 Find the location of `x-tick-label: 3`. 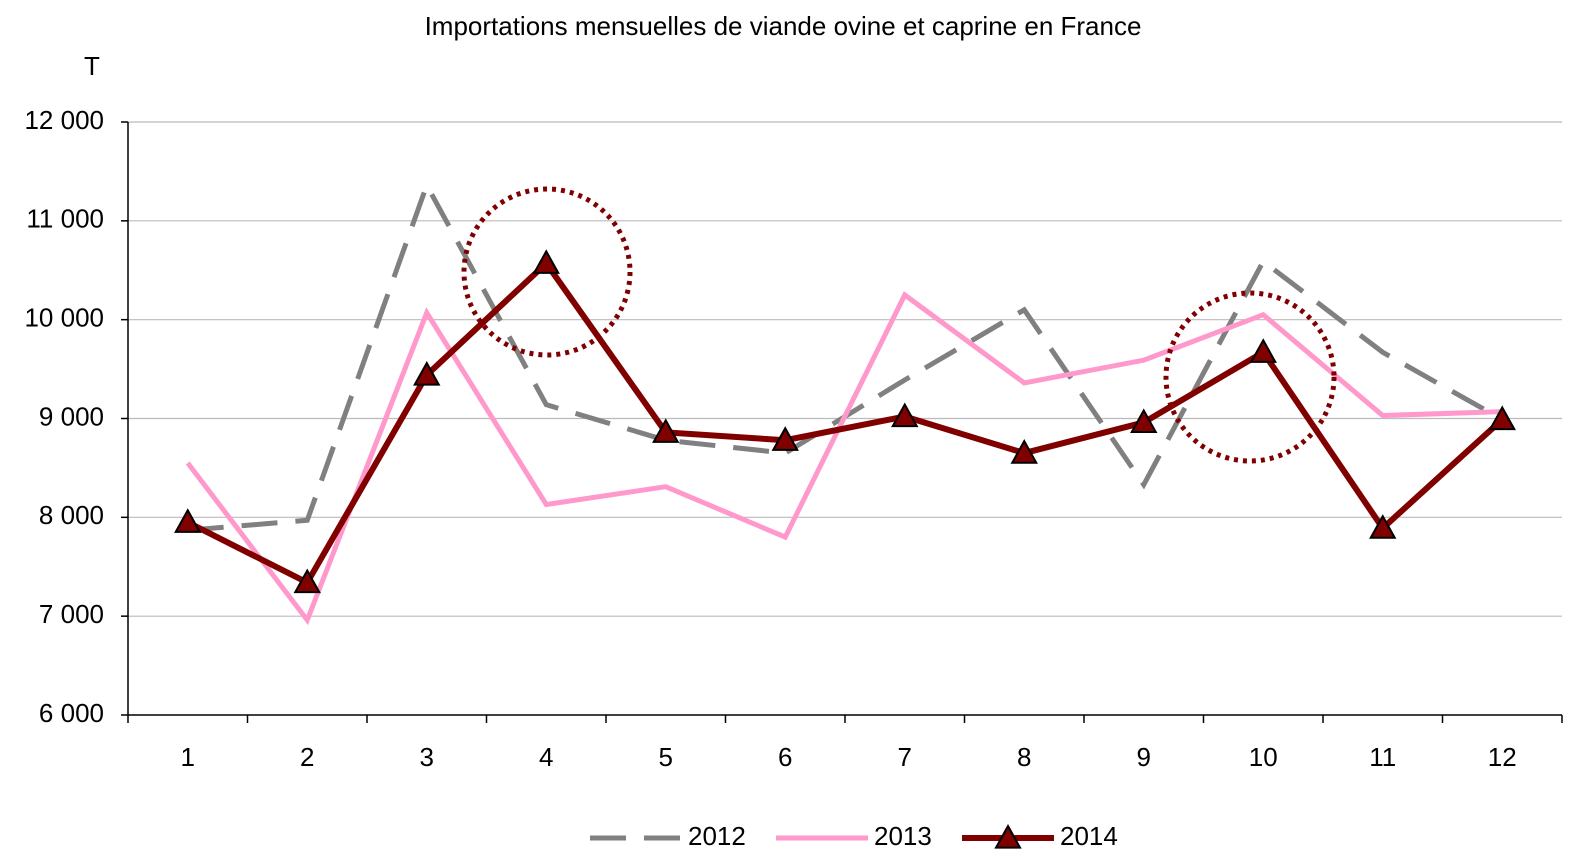

x-tick-label: 3 is located at coordinates (427, 757).